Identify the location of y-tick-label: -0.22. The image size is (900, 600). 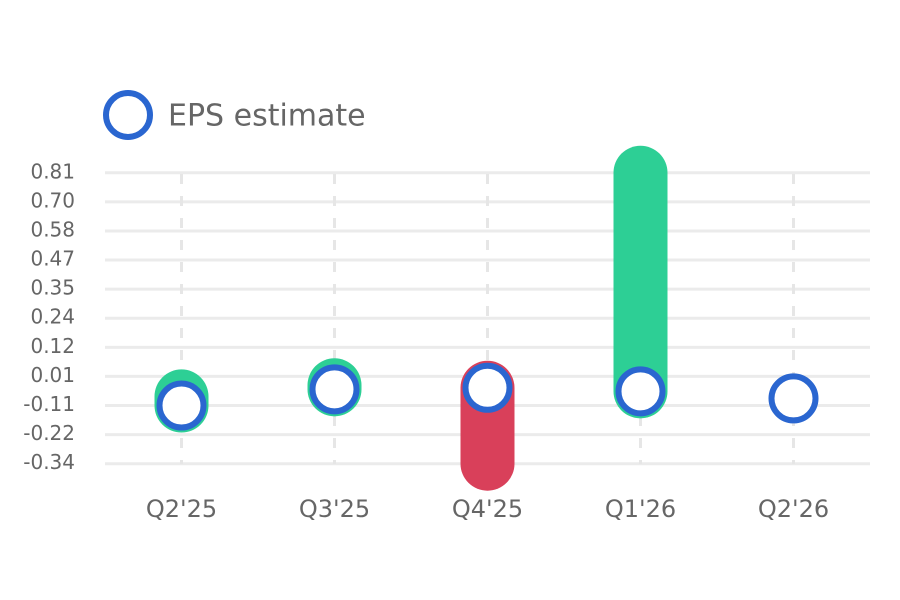
(49, 433).